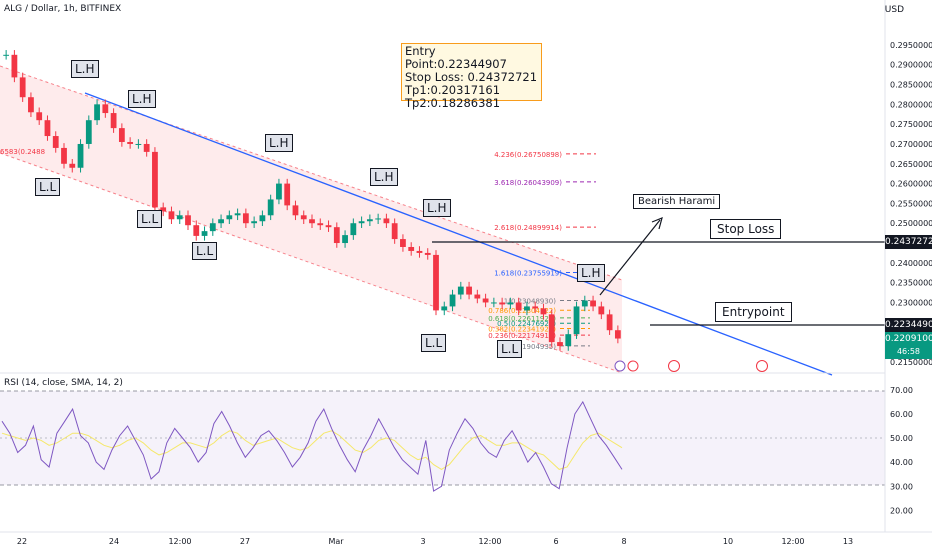 This screenshot has height=550, width=932. I want to click on rsi-axis: 70.00 60.00 50.00 40.00 30.00 20.00, so click(901, 451).